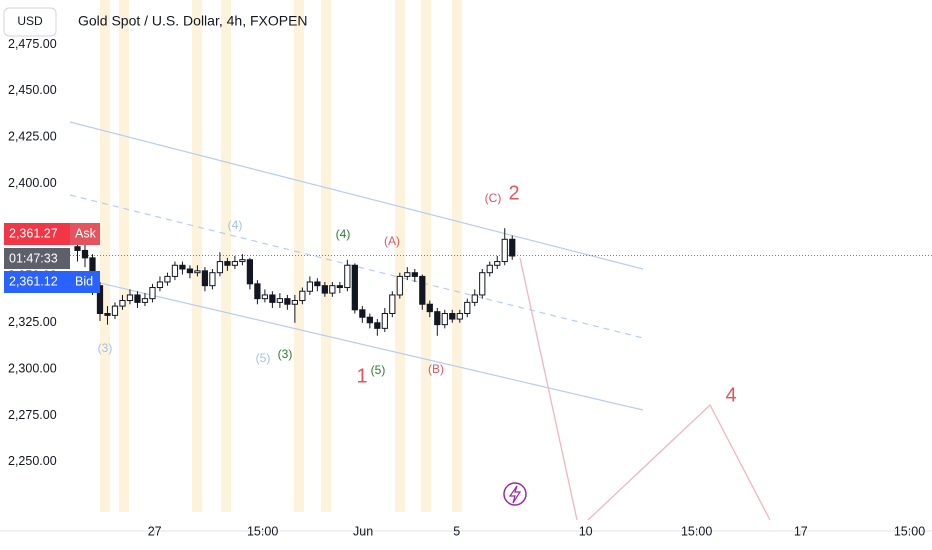 This screenshot has width=932, height=550. I want to click on countdown: 01:47:33, so click(33, 258).